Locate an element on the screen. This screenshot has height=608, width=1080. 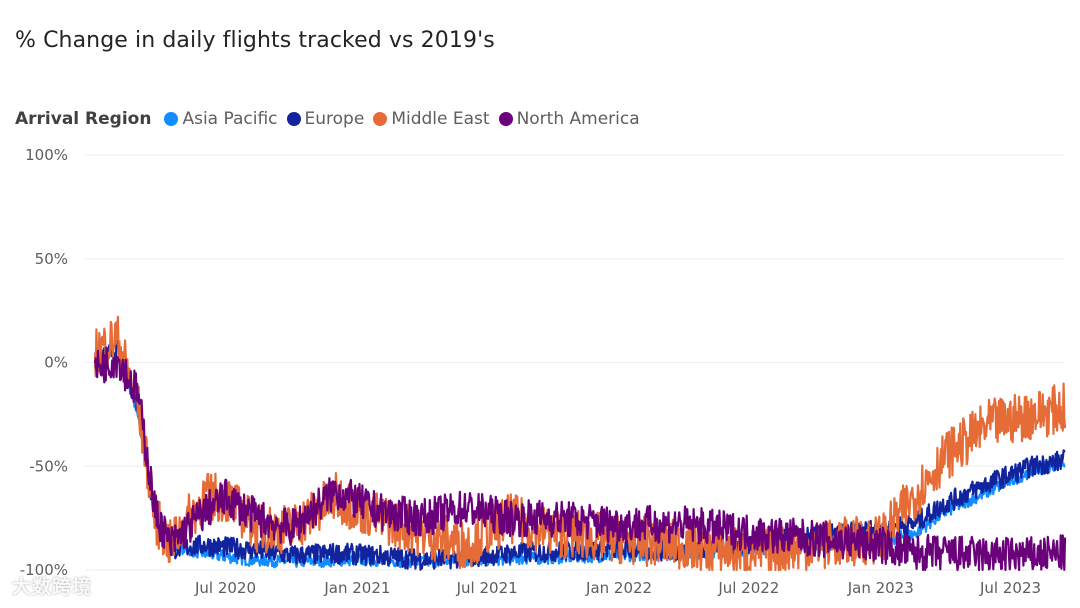
legend-item-north-america: North America is located at coordinates (569, 119).